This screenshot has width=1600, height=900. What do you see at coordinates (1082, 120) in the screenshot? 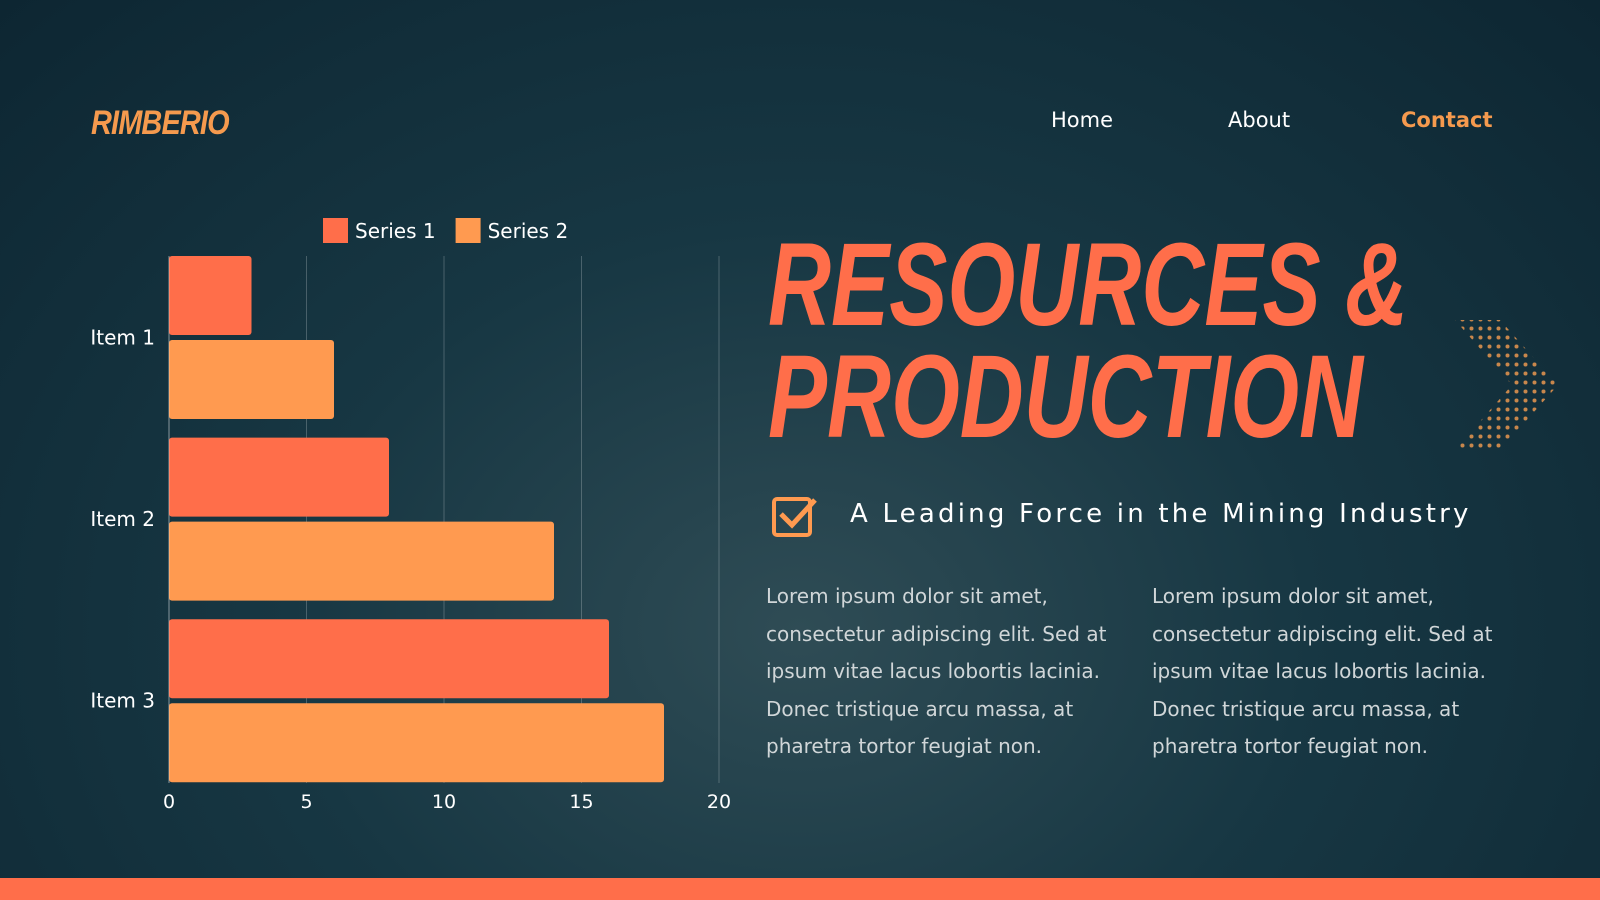
I see `nav-link: Home` at bounding box center [1082, 120].